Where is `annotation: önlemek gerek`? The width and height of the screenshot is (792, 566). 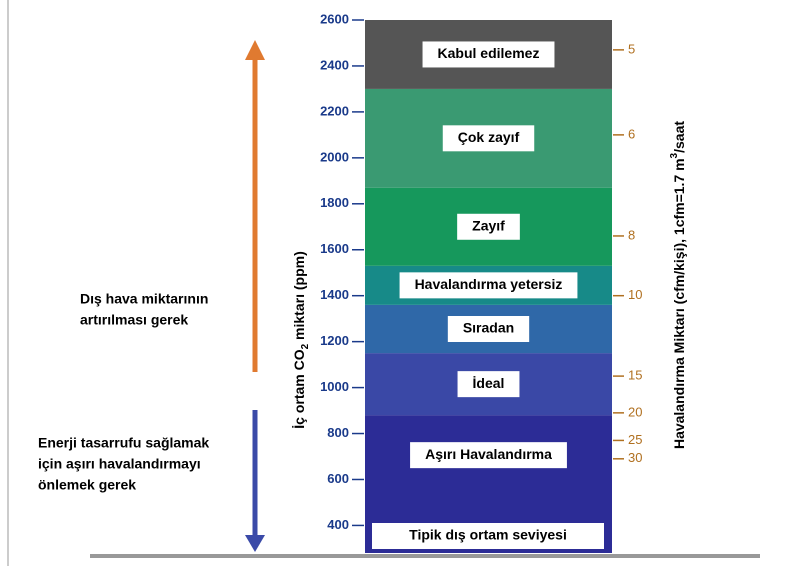 annotation: önlemek gerek is located at coordinates (87, 485).